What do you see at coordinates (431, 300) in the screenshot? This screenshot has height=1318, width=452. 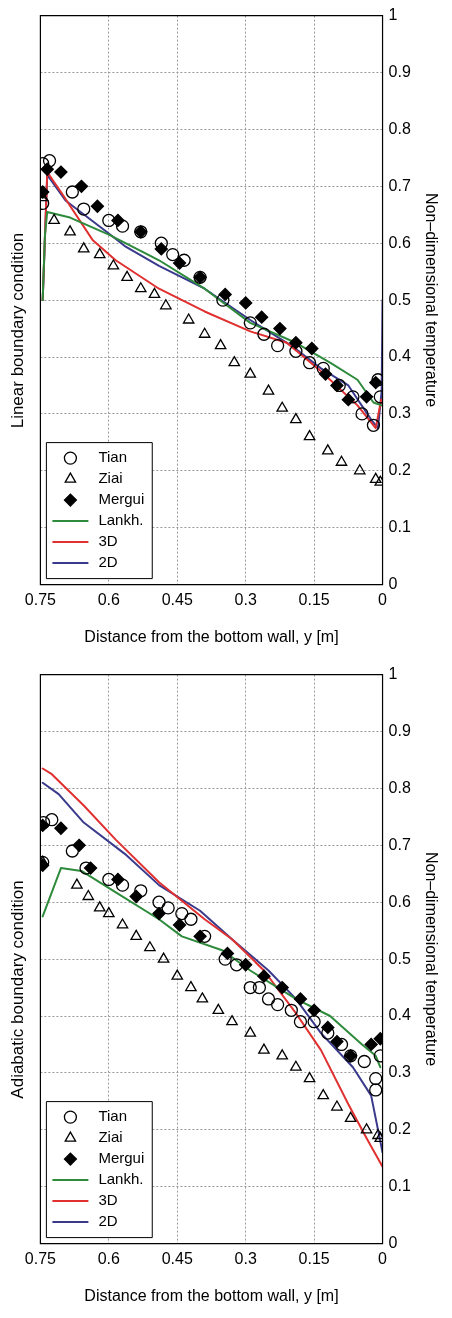 I see `y-axis-title: Non–dimensional temperature` at bounding box center [431, 300].